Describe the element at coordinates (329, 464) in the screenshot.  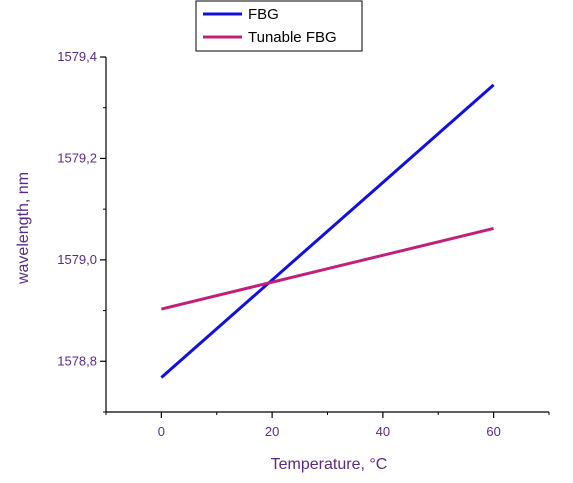
I see `x-axis-title: Temperature, °C` at that location.